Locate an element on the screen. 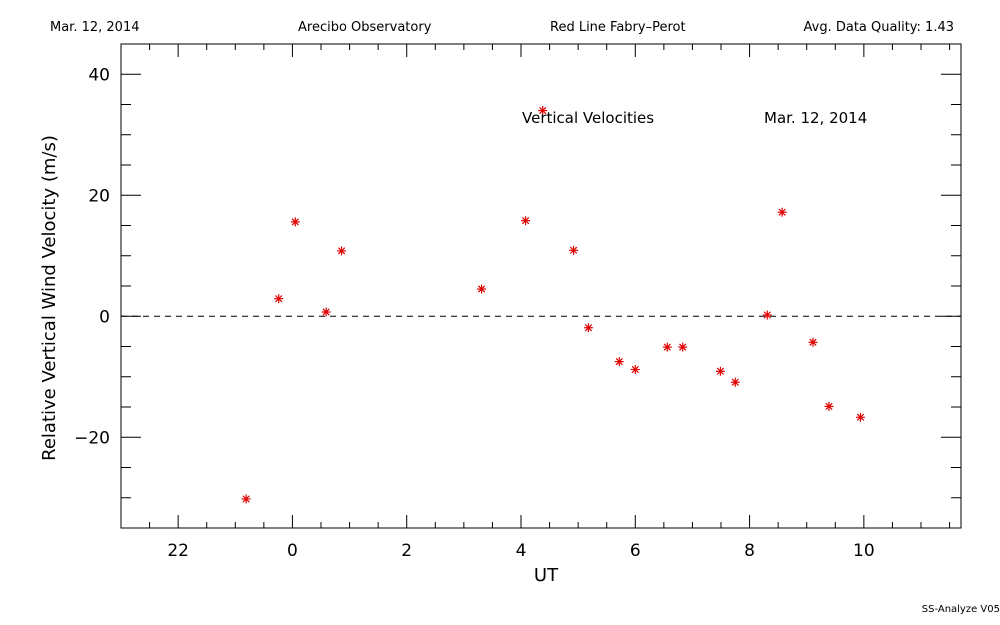  x-tick-label: 0 is located at coordinates (292, 551).